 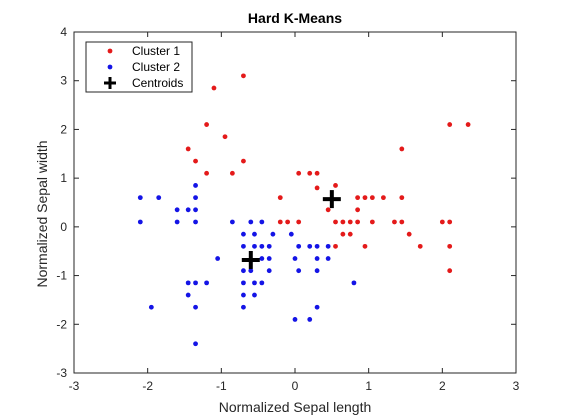 I want to click on y-tick-label: -2, so click(x=61, y=324).